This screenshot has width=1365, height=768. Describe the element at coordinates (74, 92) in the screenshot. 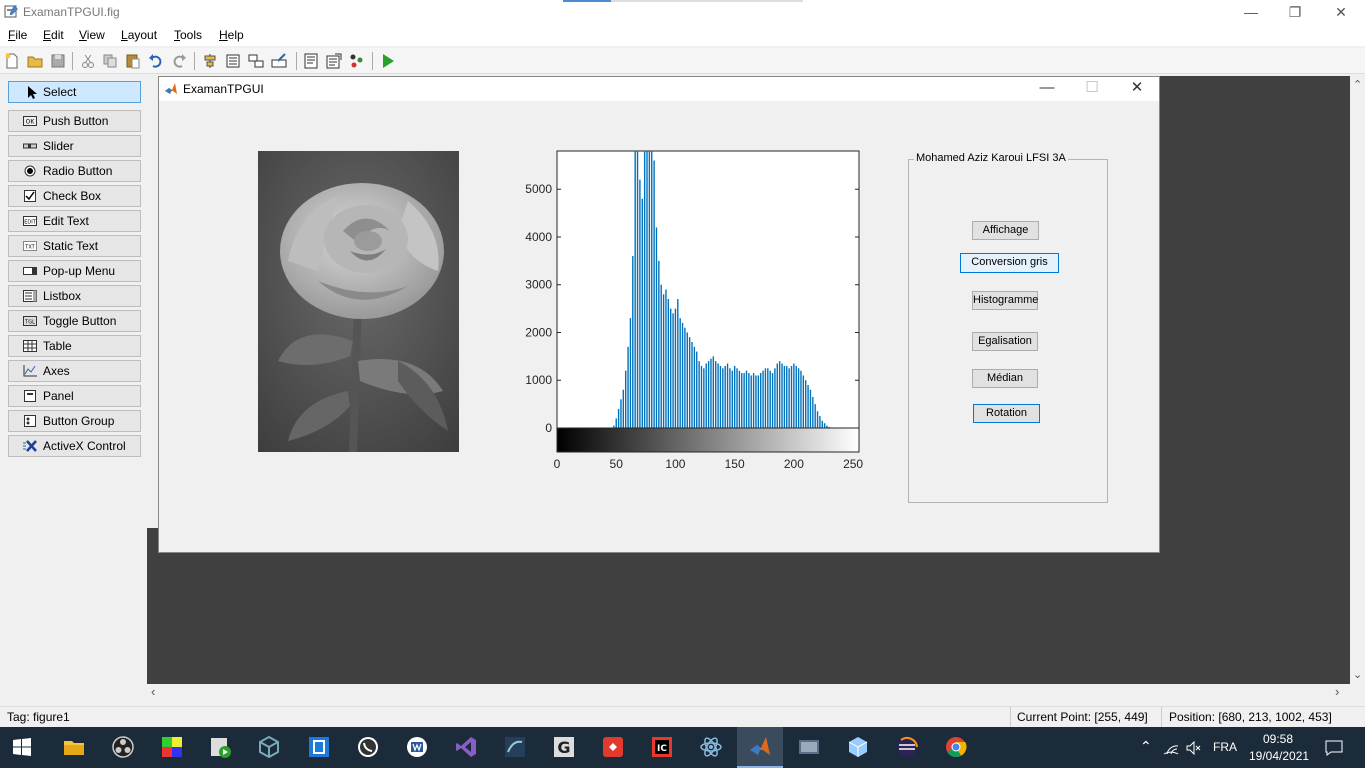

I see `palette-item-select: Select` at that location.